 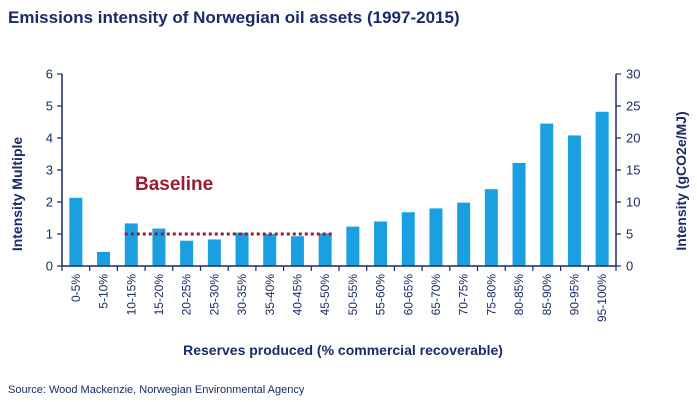 I want to click on y-tick-label-left: 3, so click(x=49, y=170).